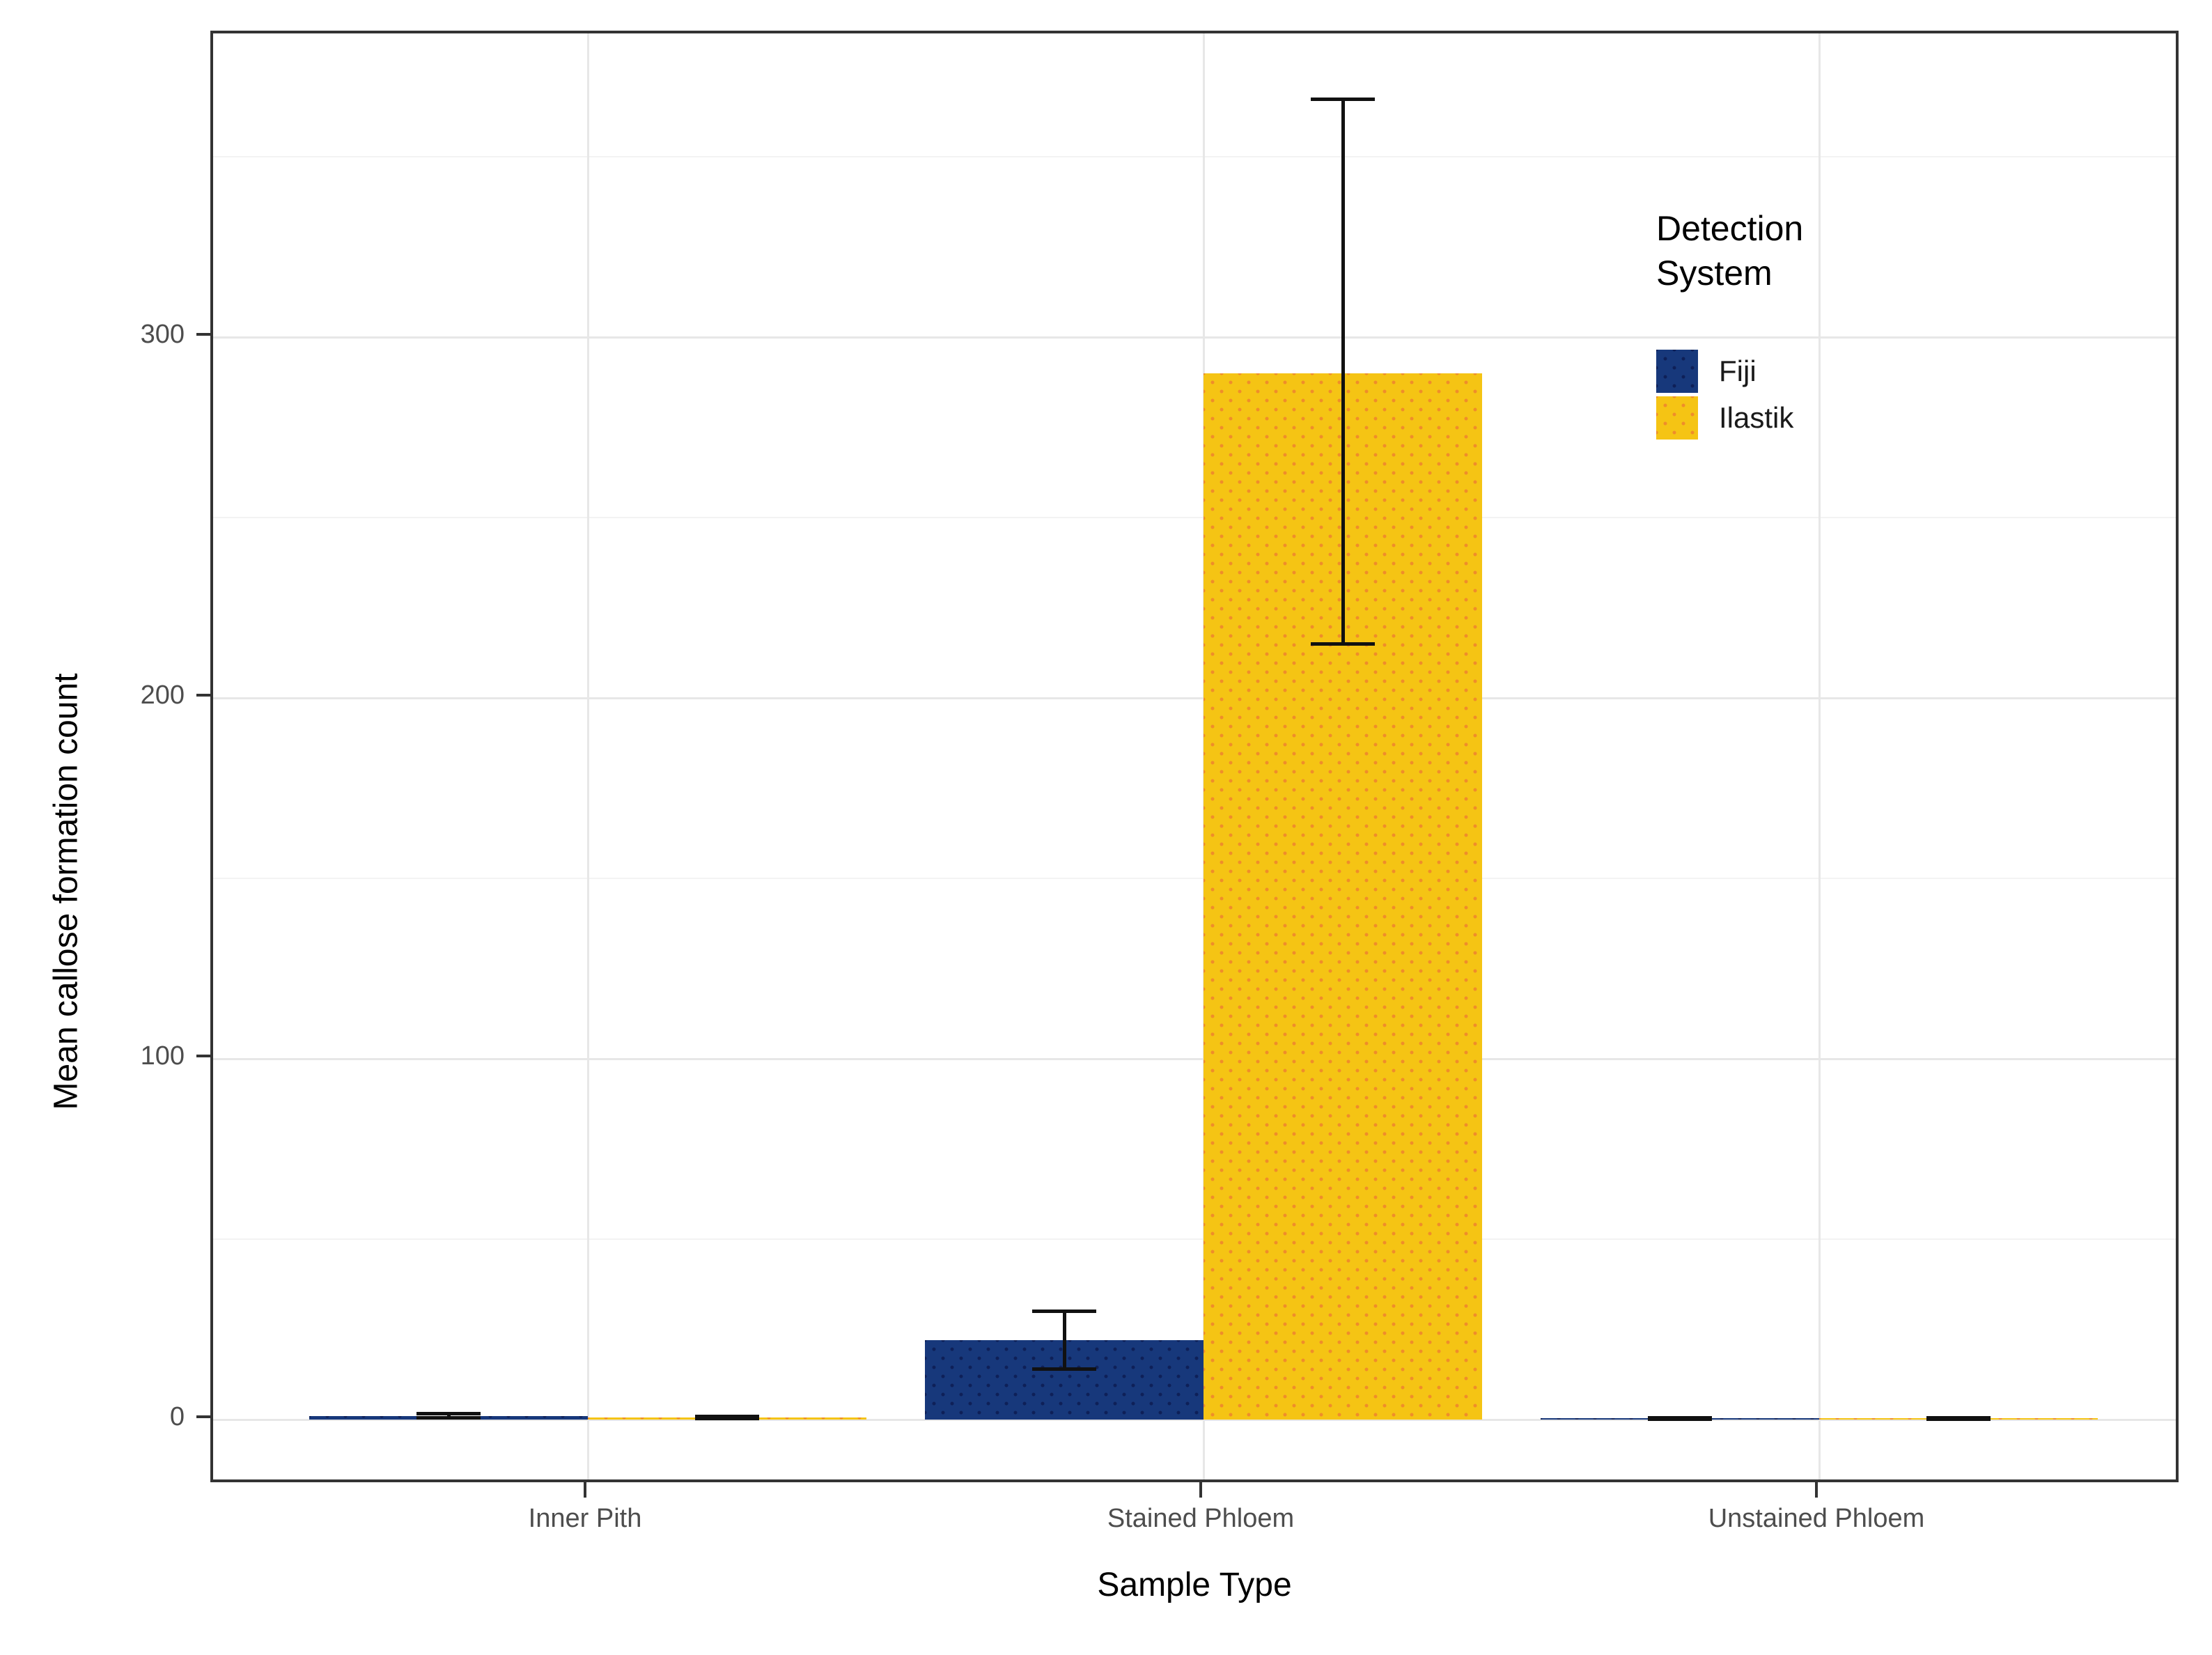 The image size is (2212, 1655). I want to click on legend-swatch-fiji-icon, so click(1677, 371).